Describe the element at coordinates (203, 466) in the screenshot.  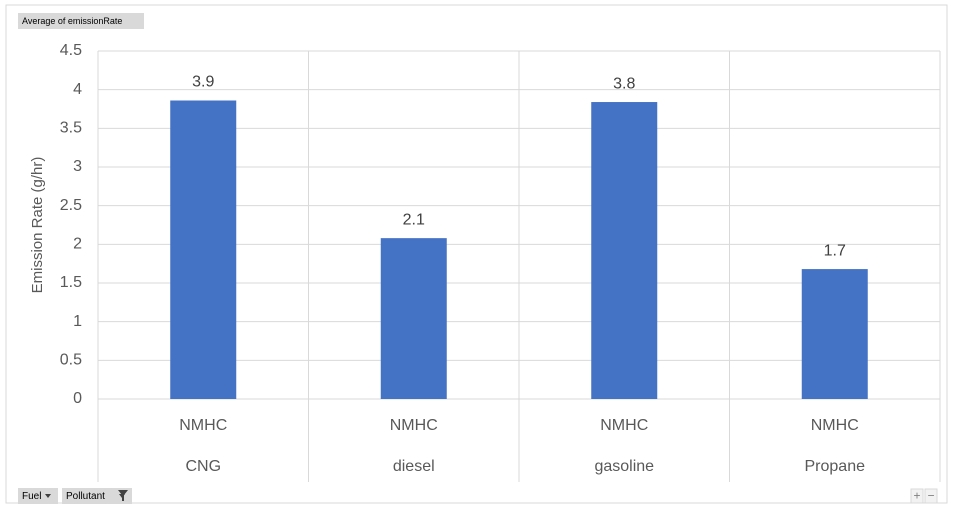
I see `x-group-label: CNG` at that location.